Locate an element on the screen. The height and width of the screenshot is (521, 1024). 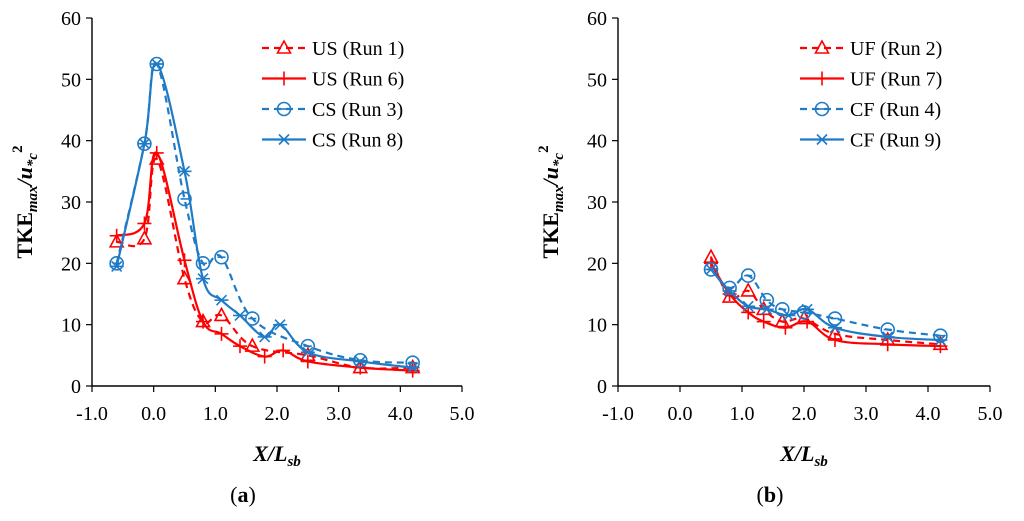
y-tick-label-a: 60 is located at coordinates (71, 19).